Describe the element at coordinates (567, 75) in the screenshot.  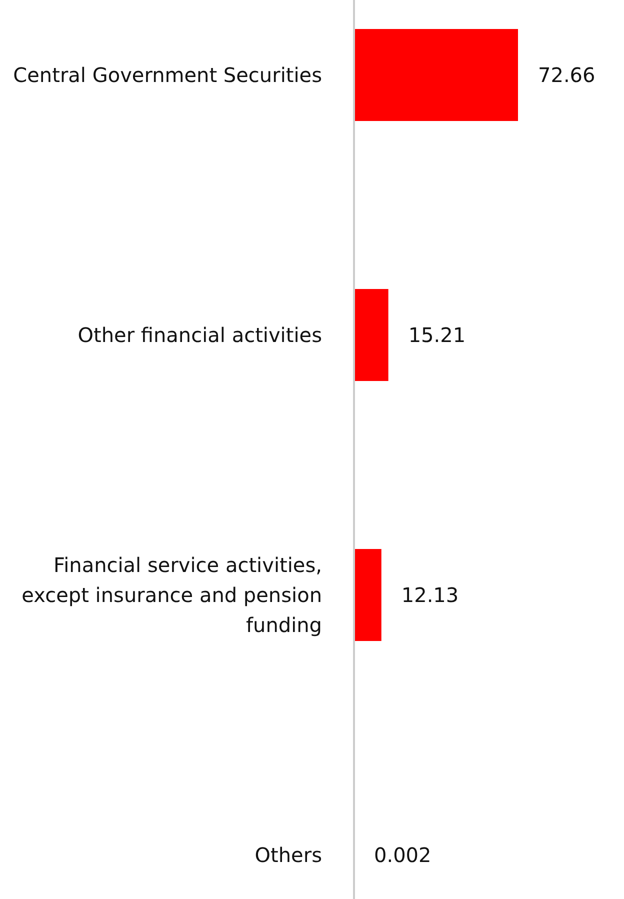
I see `data-label: 72.66` at that location.